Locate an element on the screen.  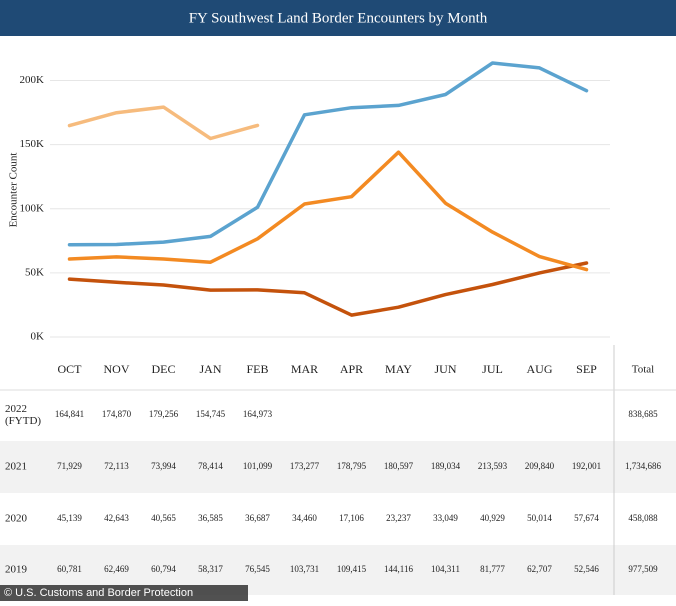
row-label: 2021 is located at coordinates (16, 467).